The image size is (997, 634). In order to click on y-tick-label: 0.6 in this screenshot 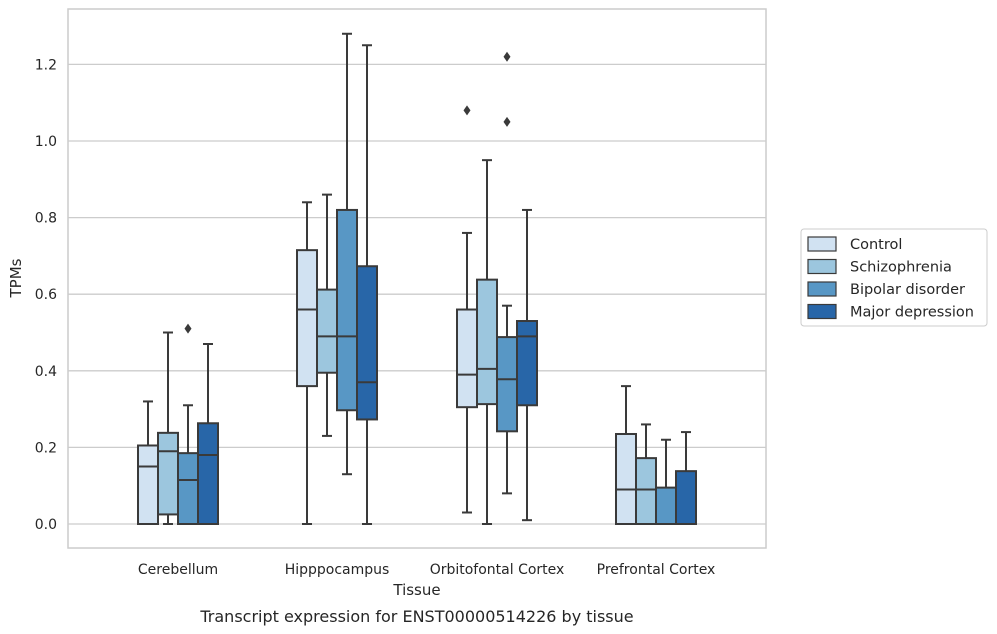, I will do `click(46, 295)`.